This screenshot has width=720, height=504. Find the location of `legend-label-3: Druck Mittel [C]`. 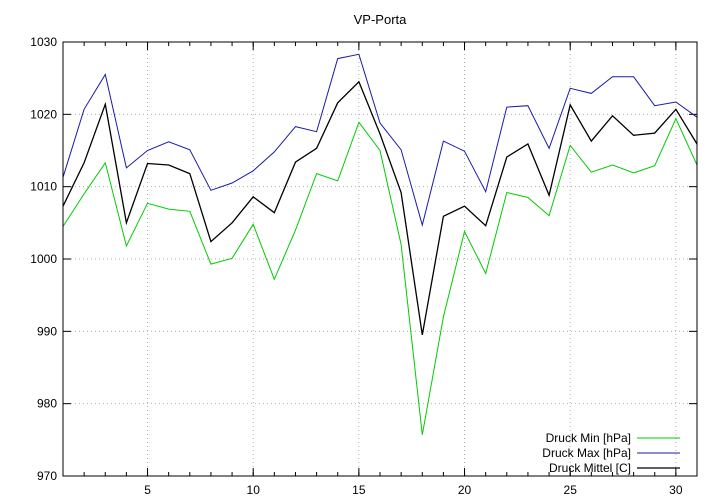

legend-label-3: Druck Mittel [C] is located at coordinates (590, 468).